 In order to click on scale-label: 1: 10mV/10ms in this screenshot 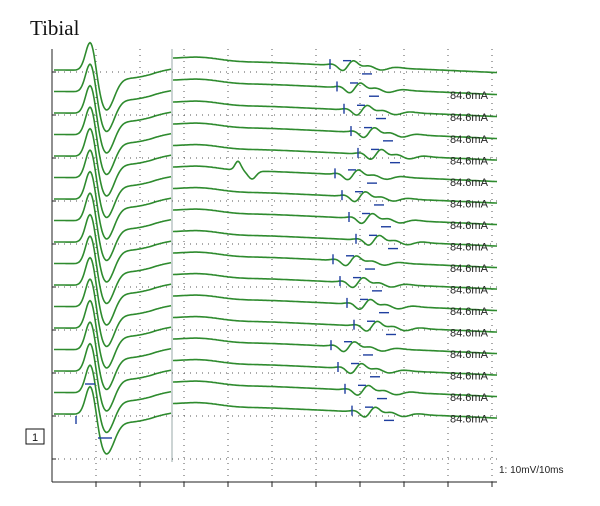, I will do `click(531, 470)`.